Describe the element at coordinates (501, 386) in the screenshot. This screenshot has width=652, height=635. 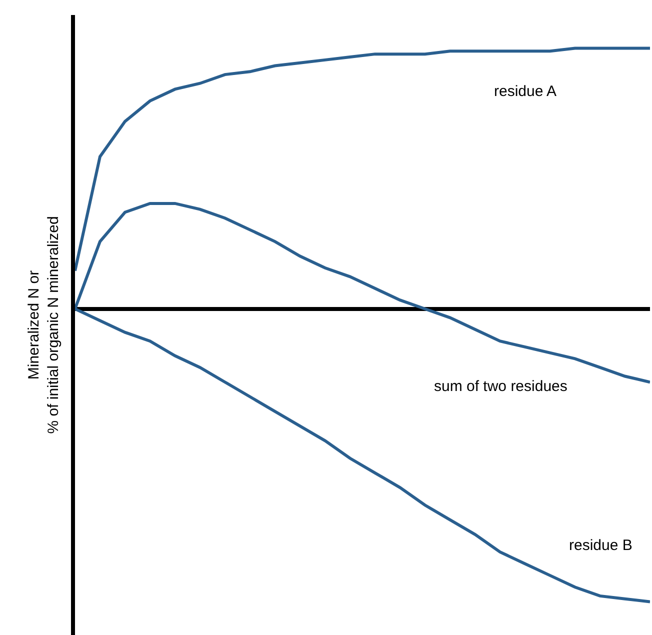
I see `series-label: sum of two residues` at that location.